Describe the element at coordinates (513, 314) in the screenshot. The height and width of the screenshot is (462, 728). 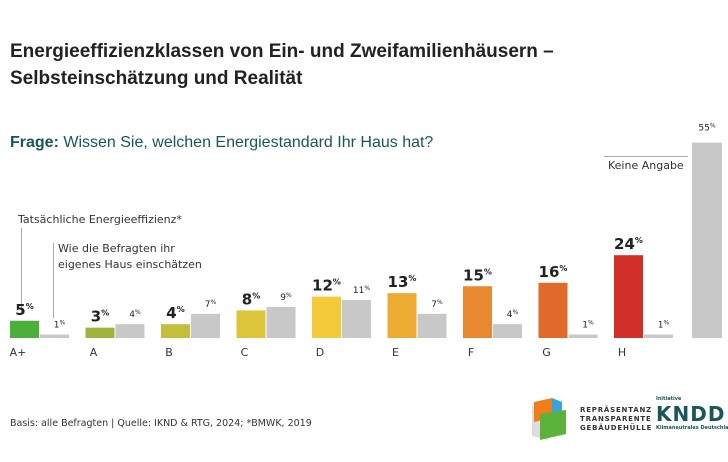
I see `label-self-F: 4%` at that location.